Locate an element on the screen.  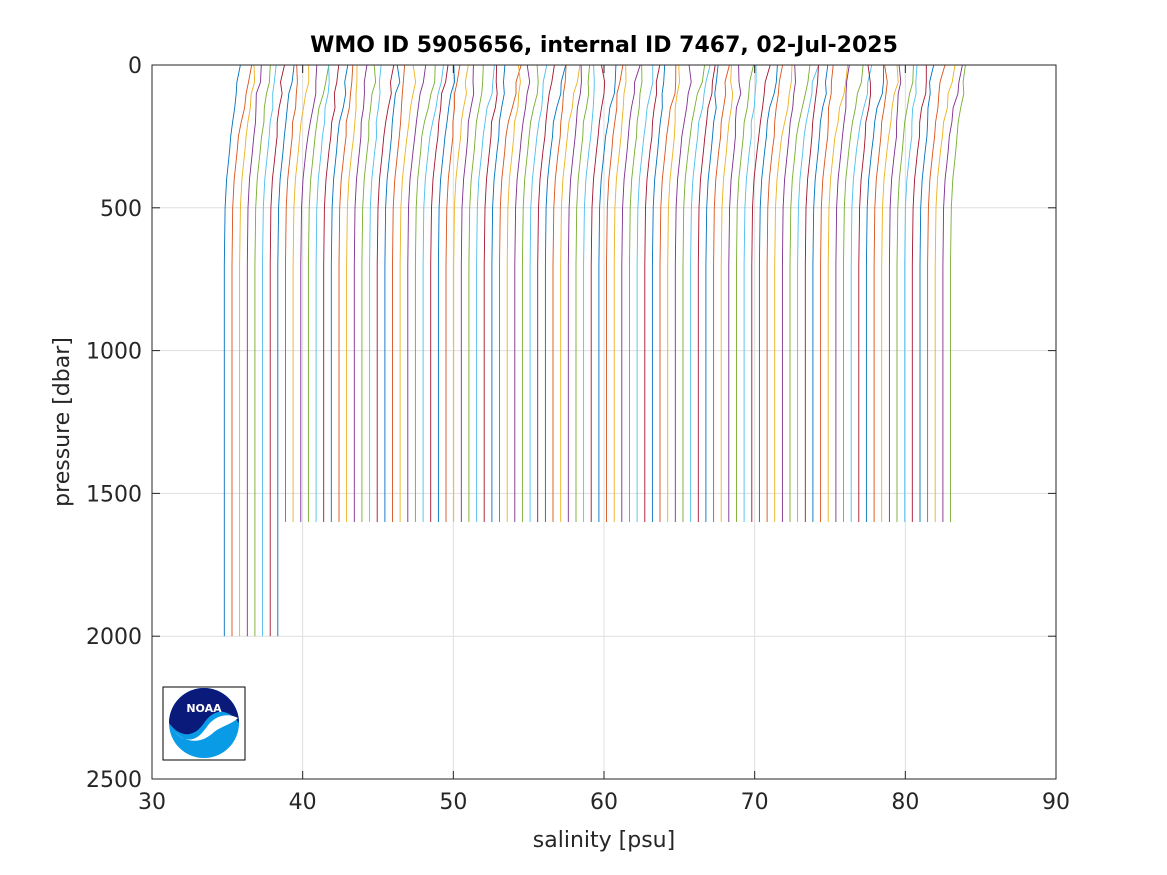
y-tick-label: 1000 is located at coordinates (114, 352).